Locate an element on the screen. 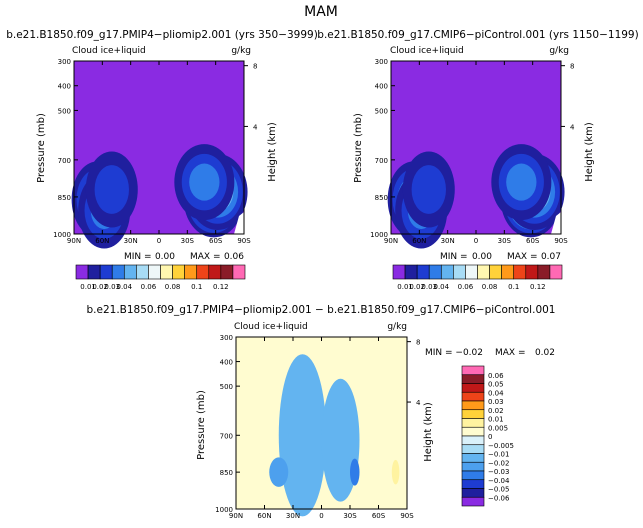  x-tick-label: 90N is located at coordinates (74, 241).